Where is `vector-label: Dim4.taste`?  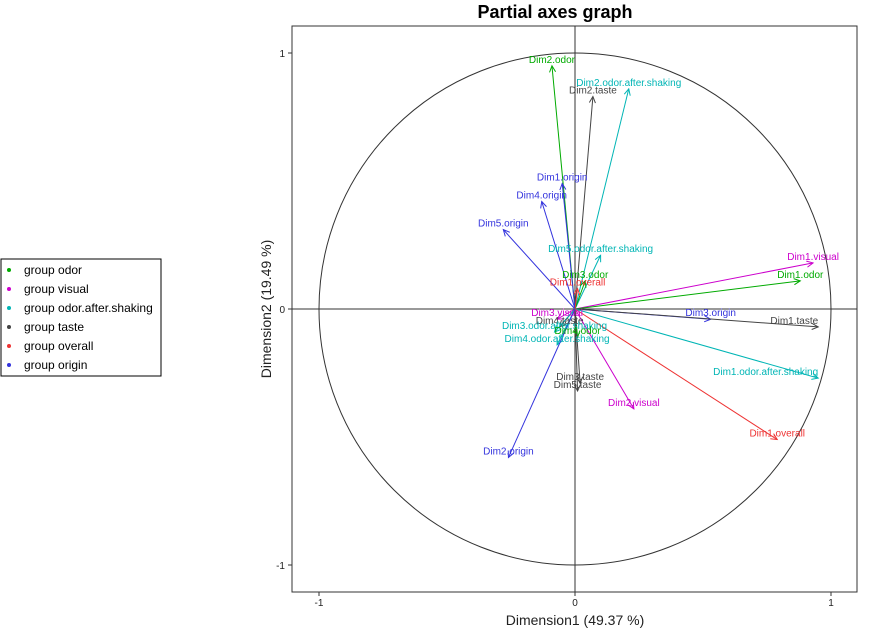 vector-label: Dim4.taste is located at coordinates (560, 321).